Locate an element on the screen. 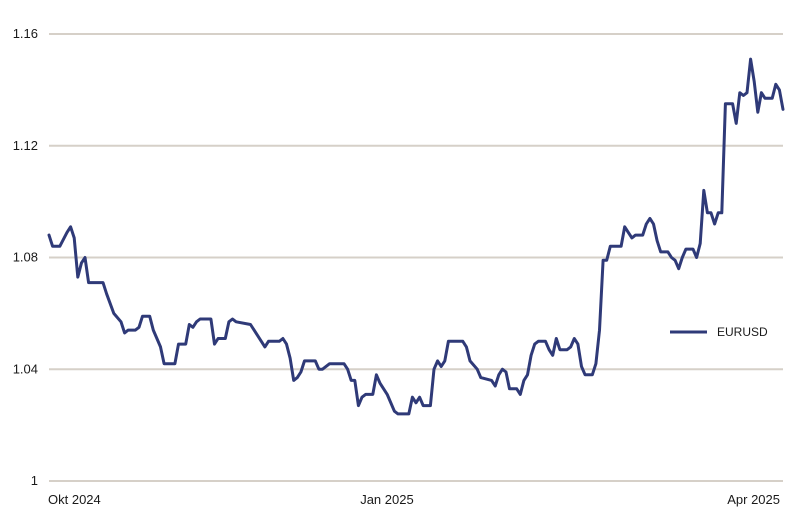 Image resolution: width=801 pixels, height=523 pixels. x-tick-label: Okt 2024 is located at coordinates (74, 499).